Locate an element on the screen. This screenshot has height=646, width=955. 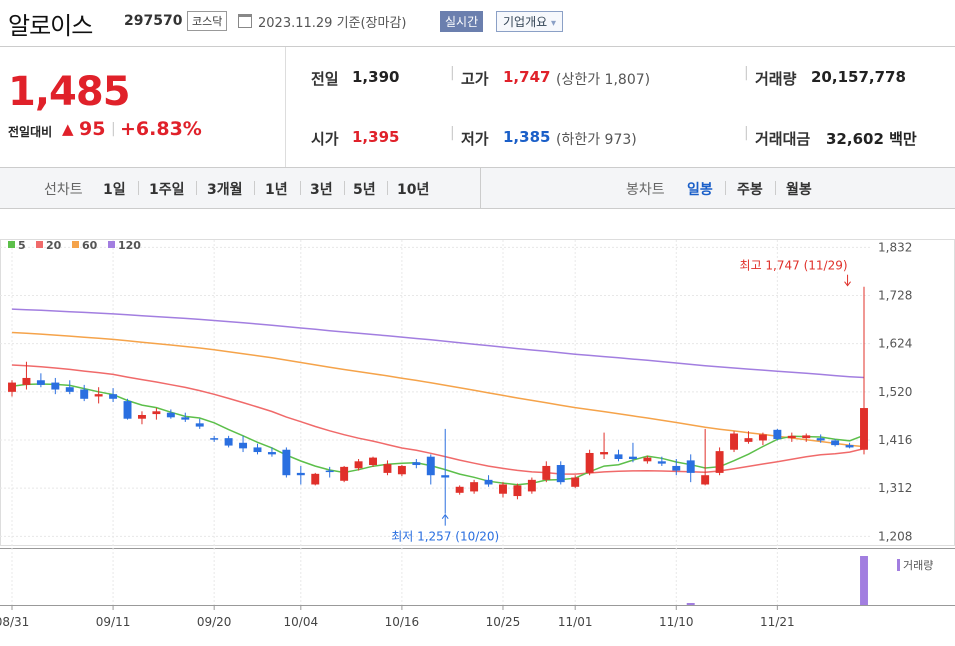
diff-label: 전일대비 is located at coordinates (30, 132).